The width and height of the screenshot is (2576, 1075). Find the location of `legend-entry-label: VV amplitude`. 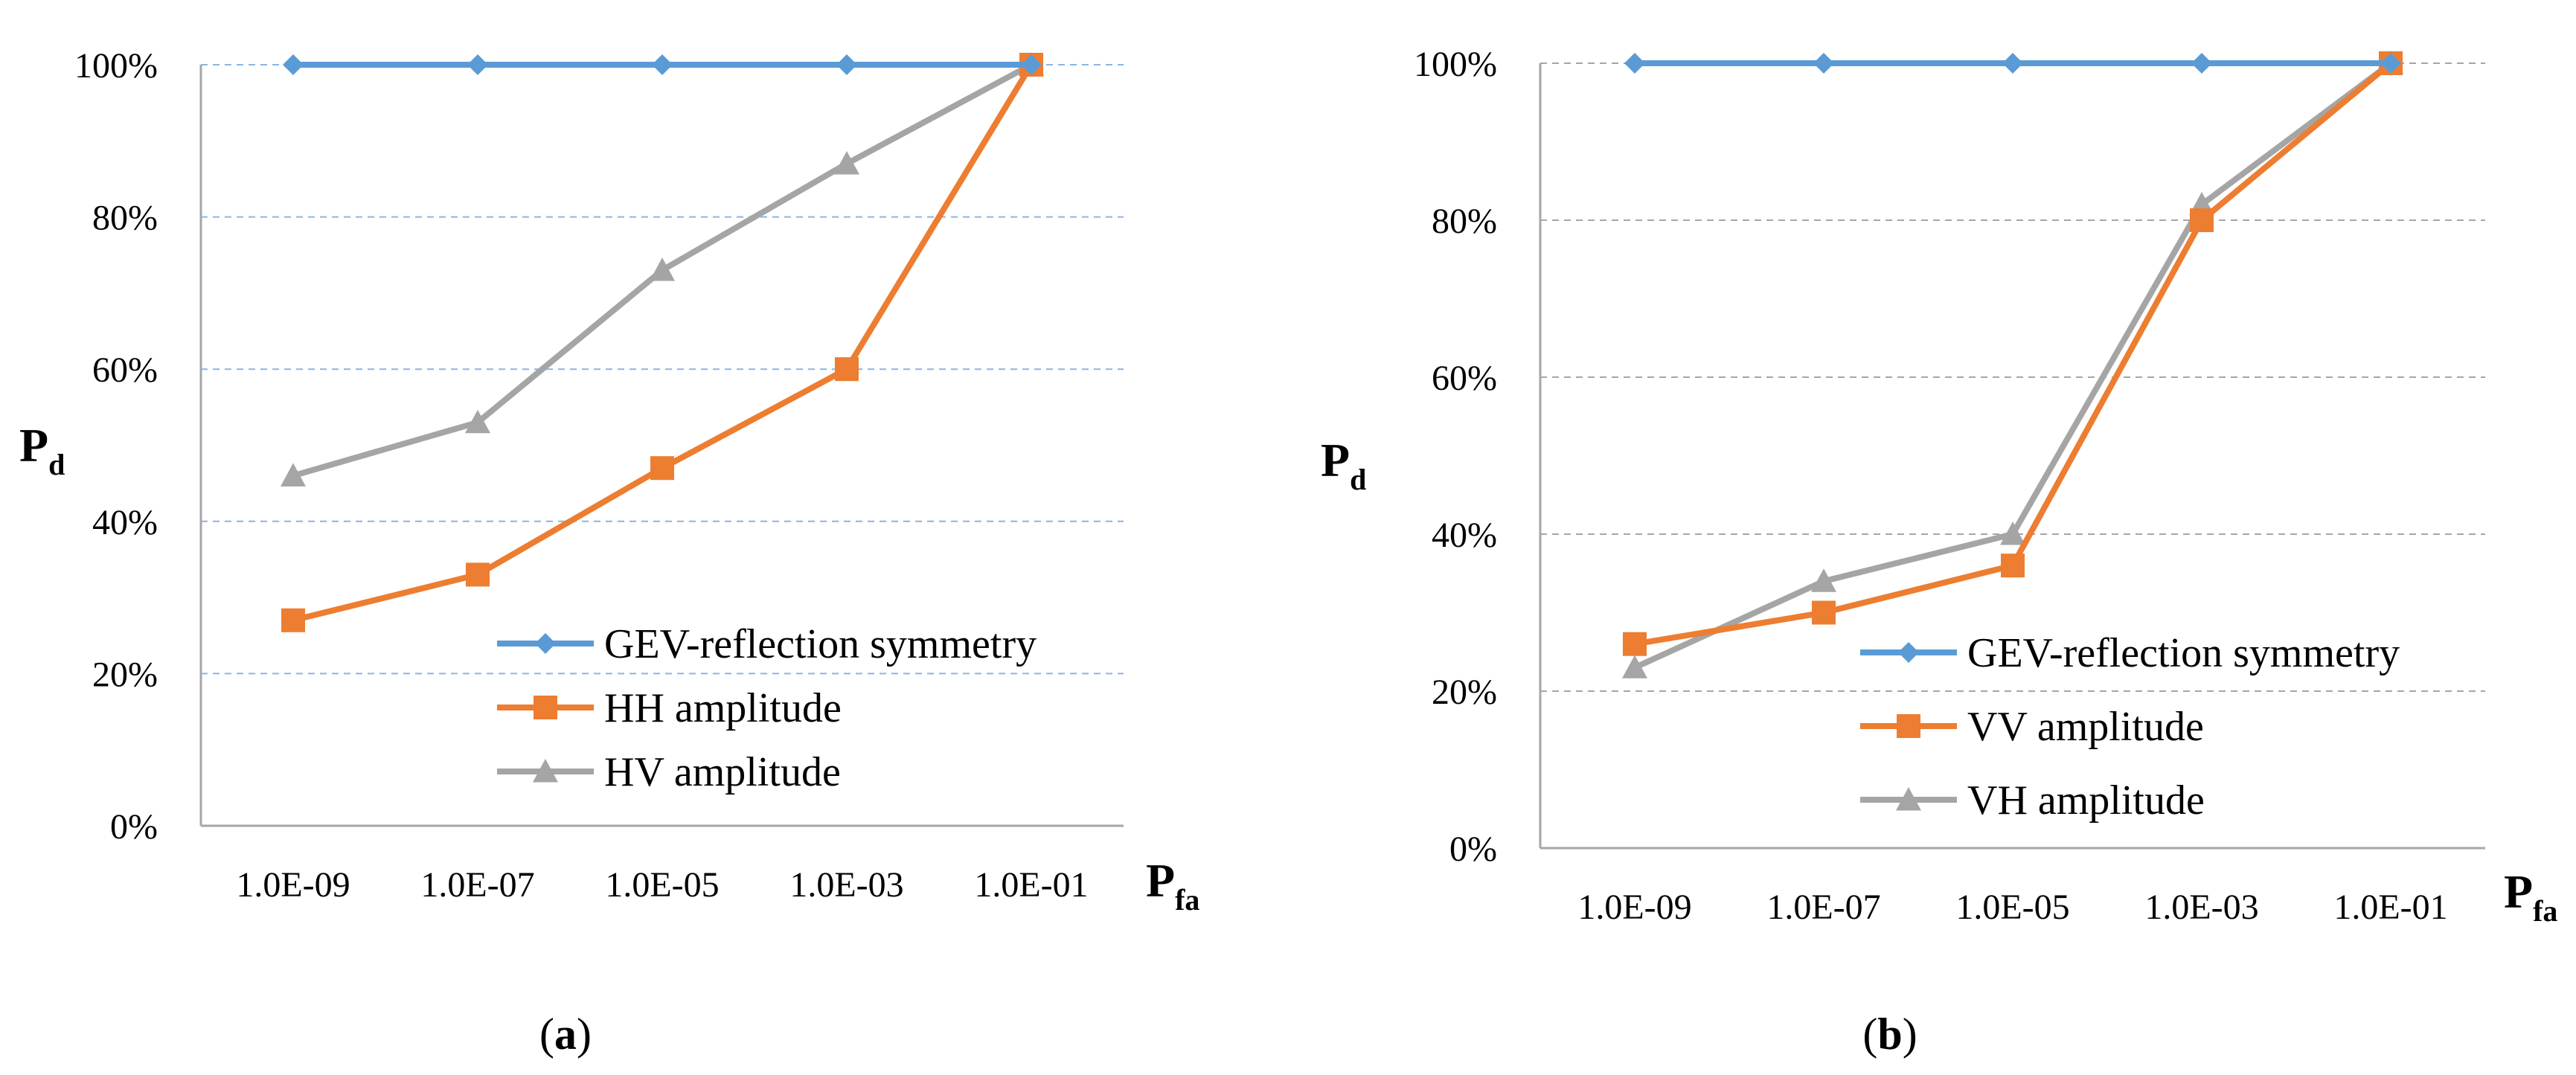

legend-entry-label: VV amplitude is located at coordinates (2085, 727).